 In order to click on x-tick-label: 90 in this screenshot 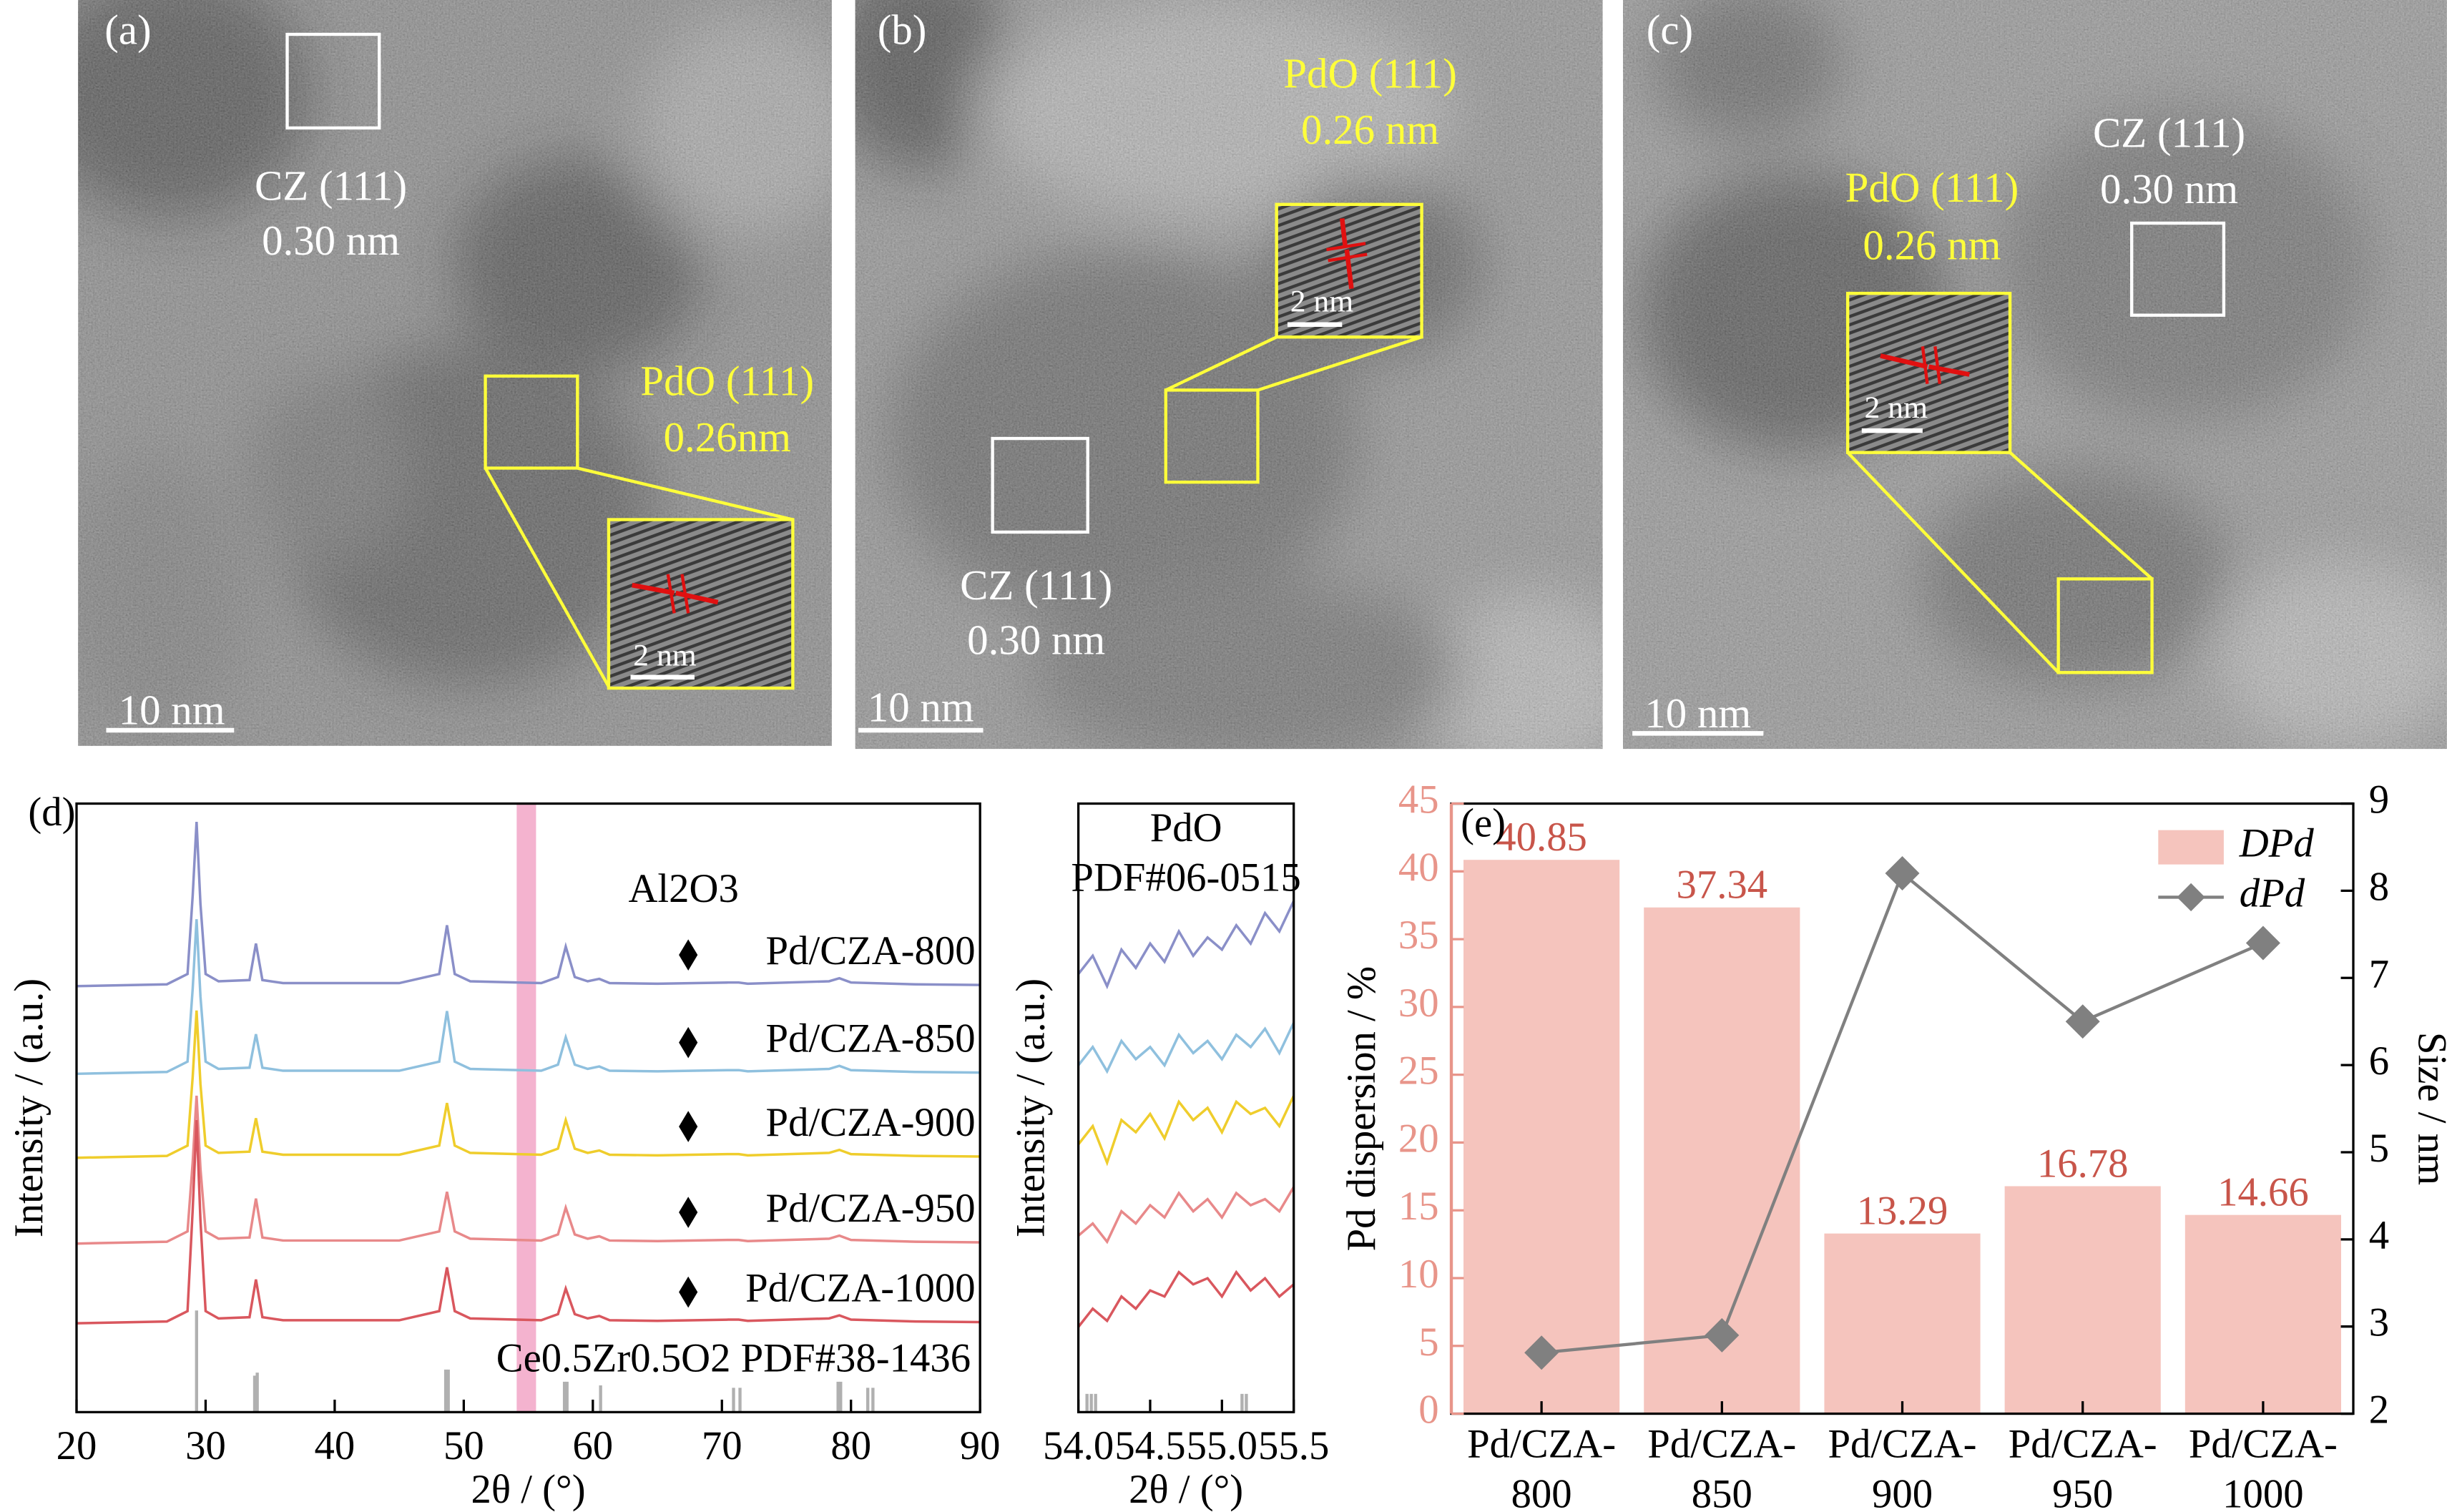, I will do `click(980, 1445)`.